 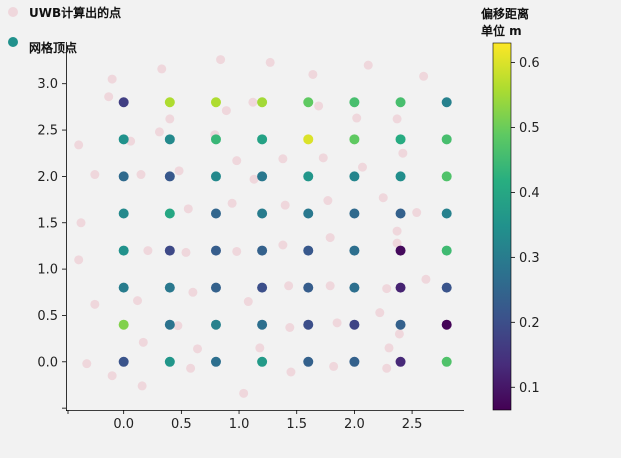 What do you see at coordinates (239, 424) in the screenshot?
I see `x-tick-label: 1.0` at bounding box center [239, 424].